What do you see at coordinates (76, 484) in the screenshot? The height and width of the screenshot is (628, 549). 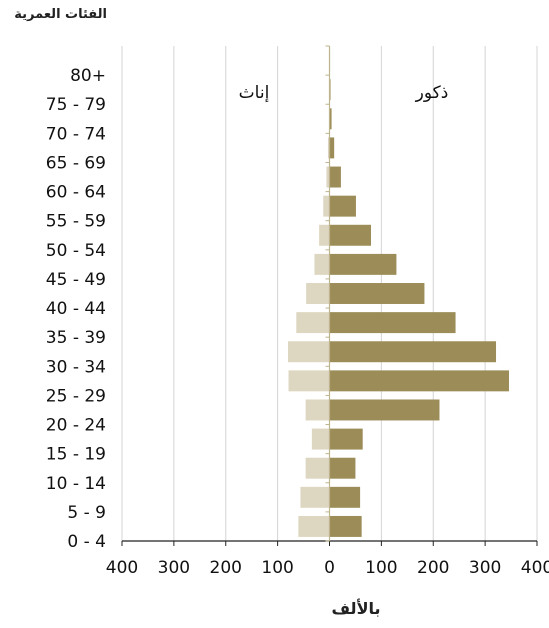 I see `y-tick-label: 10 - 14` at bounding box center [76, 484].